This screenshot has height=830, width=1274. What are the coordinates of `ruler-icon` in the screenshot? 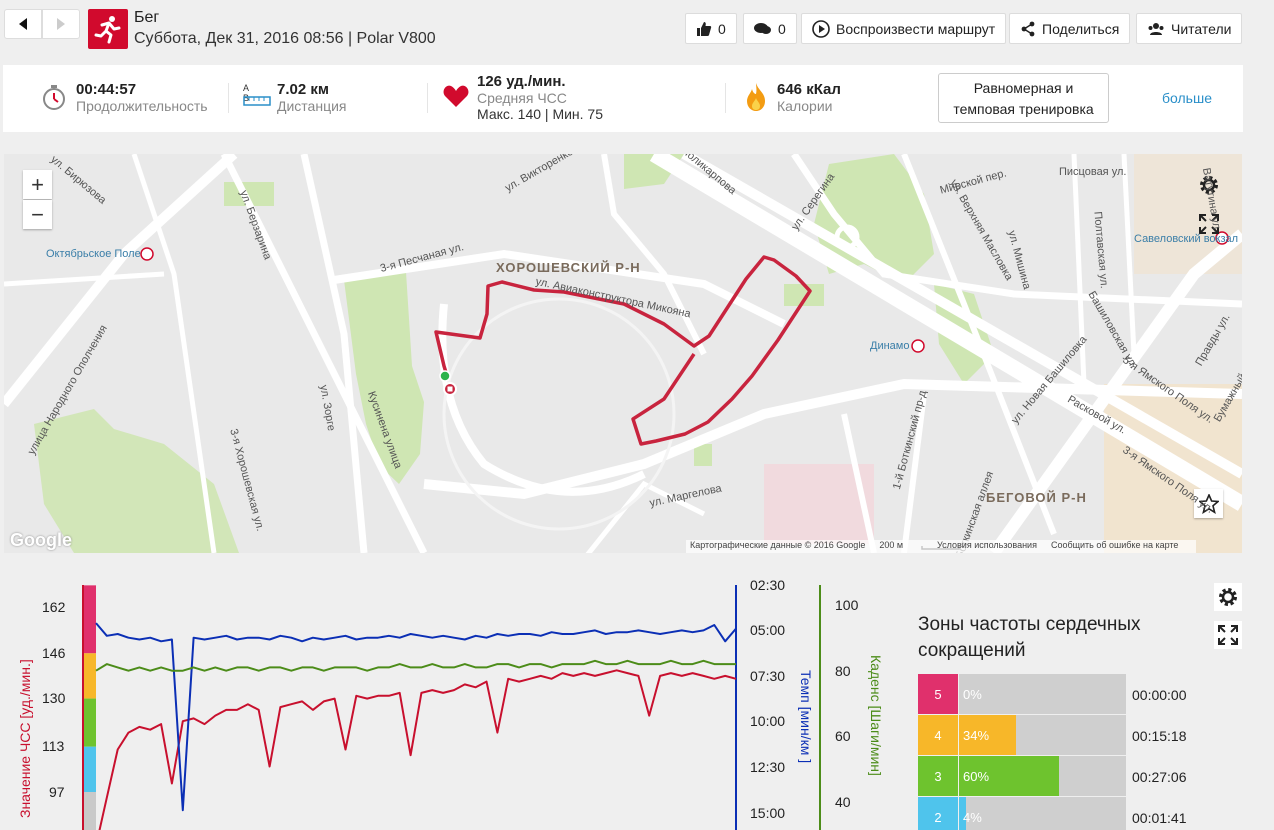 It's located at (257, 101).